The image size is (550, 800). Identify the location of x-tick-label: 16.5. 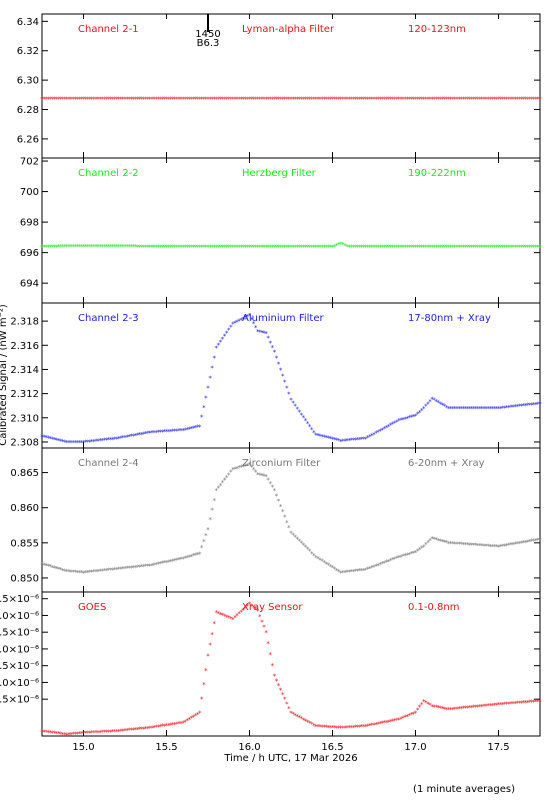
(332, 747).